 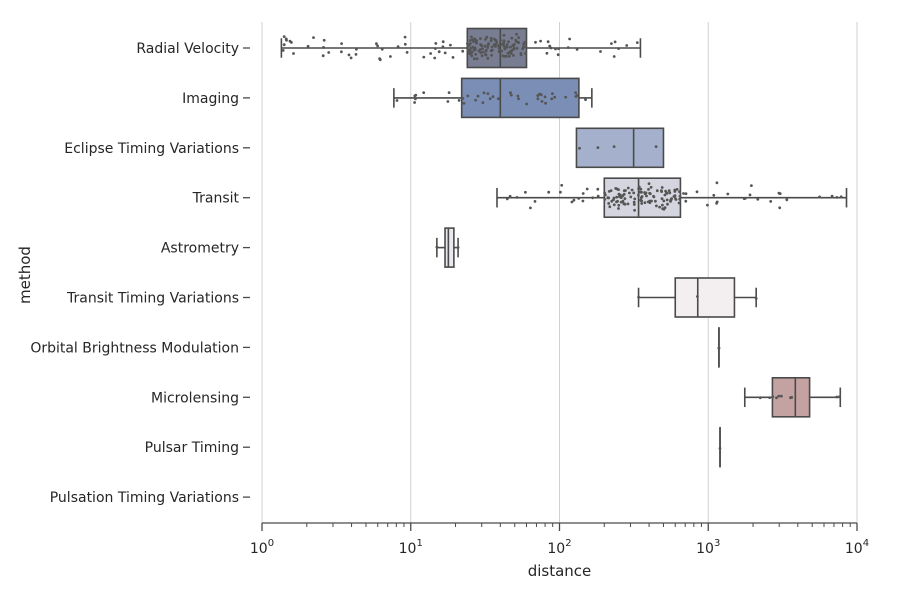 I want to click on box-imaging, so click(x=520, y=98).